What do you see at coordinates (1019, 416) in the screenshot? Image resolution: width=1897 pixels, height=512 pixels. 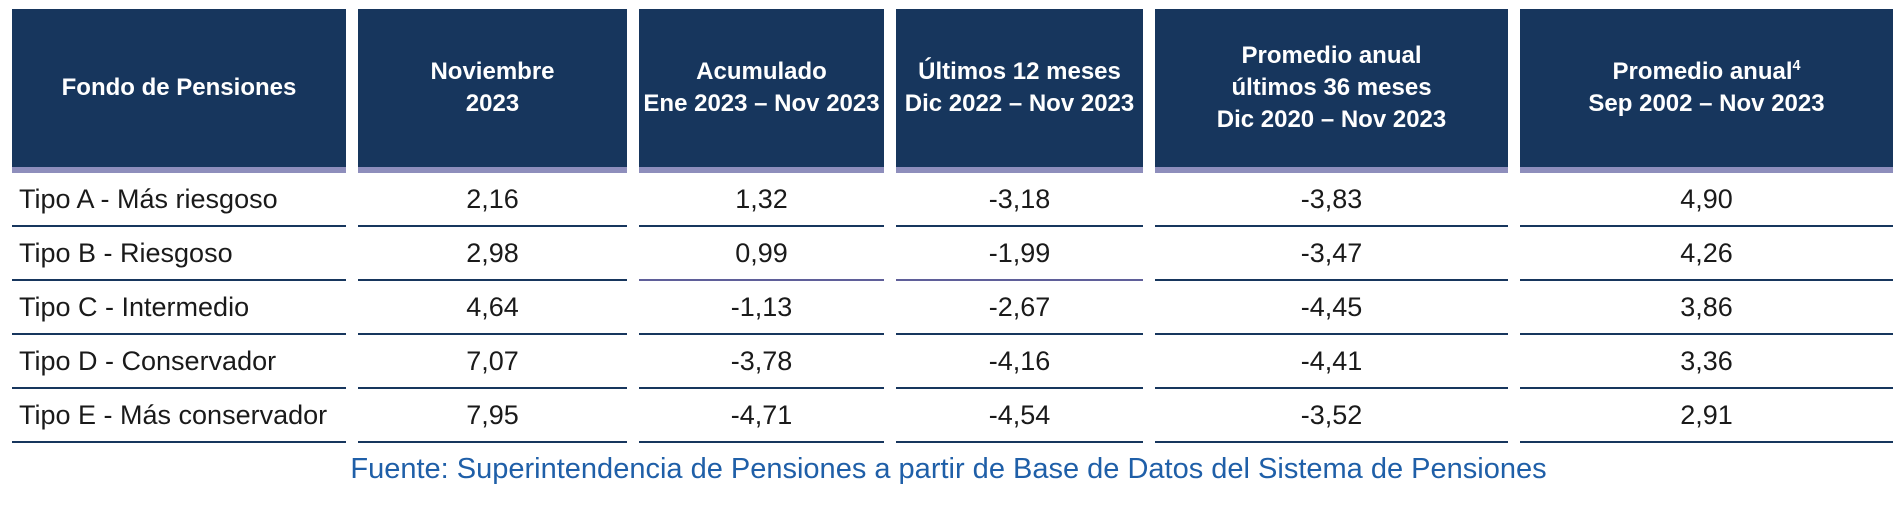 I see `cell-value: -4,54` at bounding box center [1019, 416].